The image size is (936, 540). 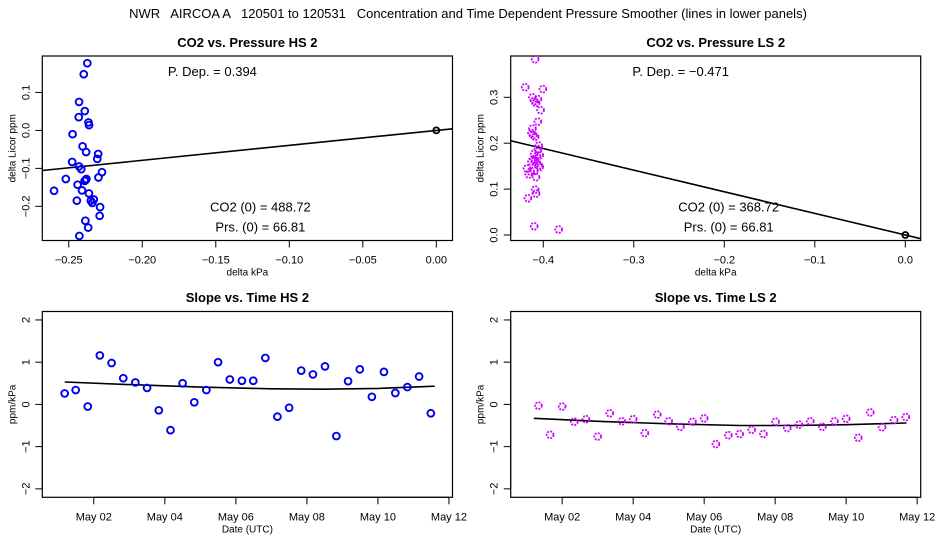 What do you see at coordinates (25, 406) in the screenshot?
I see `y-axis: −2 −1 0 1 2 ppm/kPa` at bounding box center [25, 406].